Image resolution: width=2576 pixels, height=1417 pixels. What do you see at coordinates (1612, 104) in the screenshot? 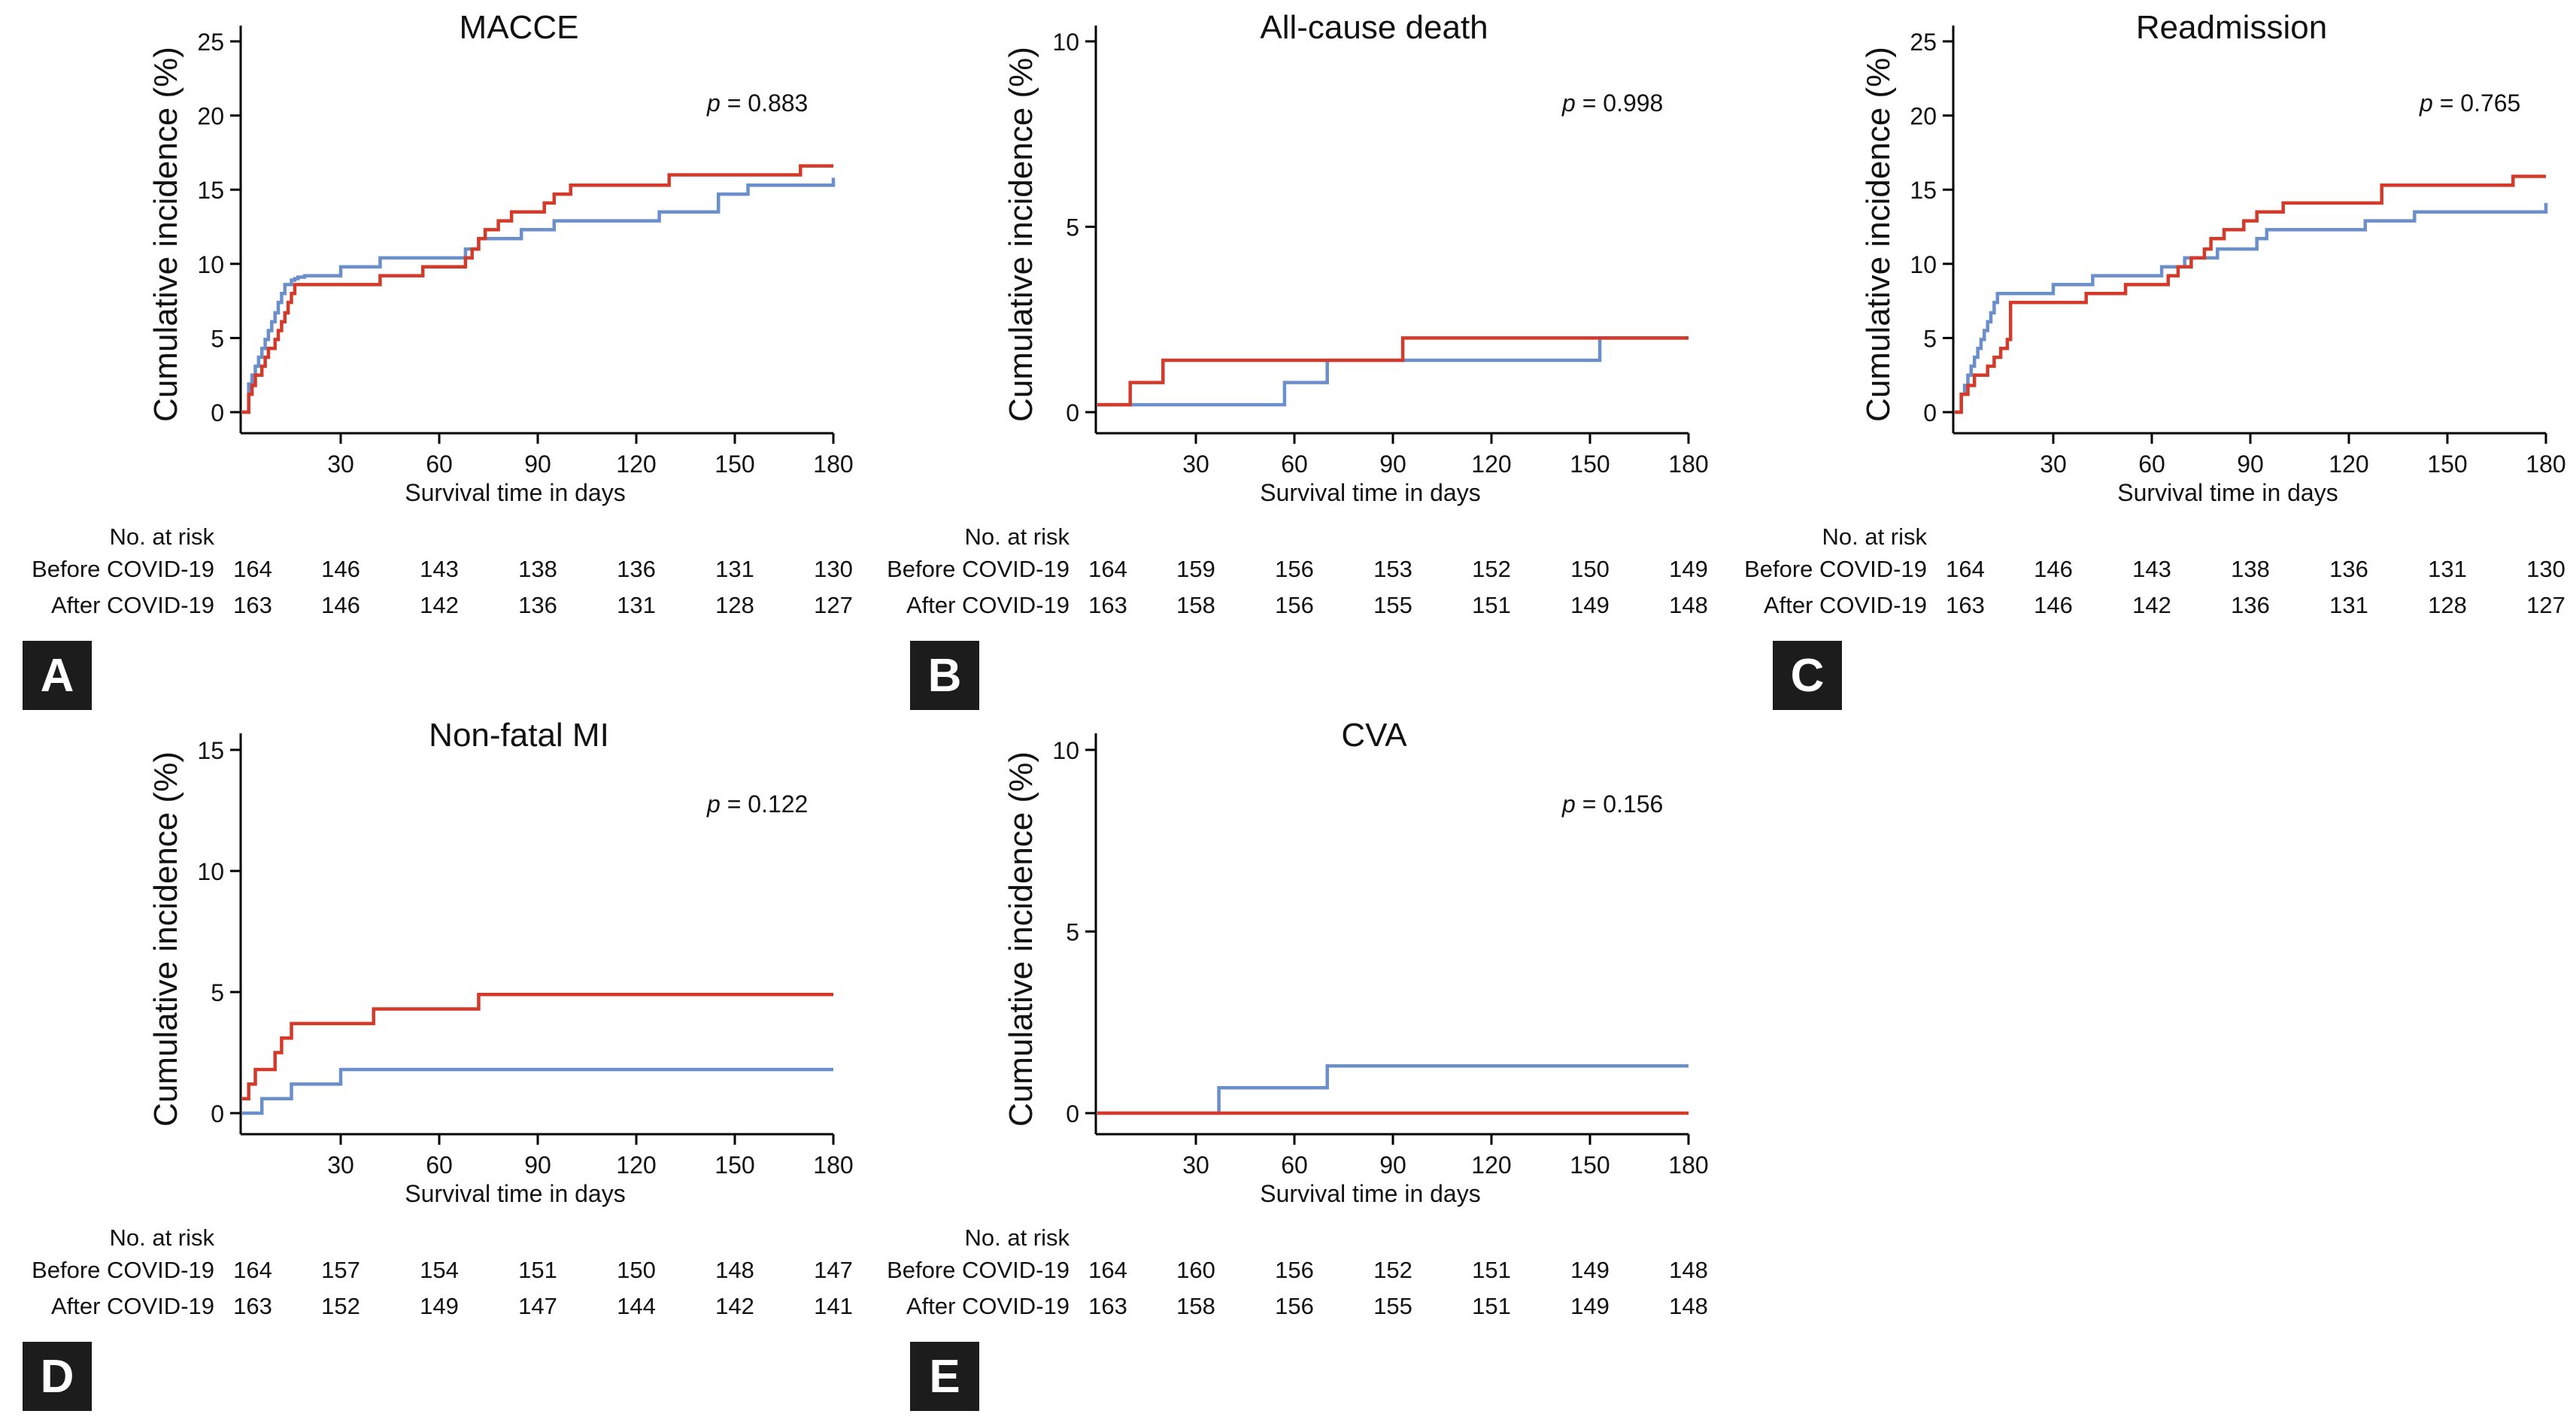
I see `p-value-label: p = 0.998` at bounding box center [1612, 104].